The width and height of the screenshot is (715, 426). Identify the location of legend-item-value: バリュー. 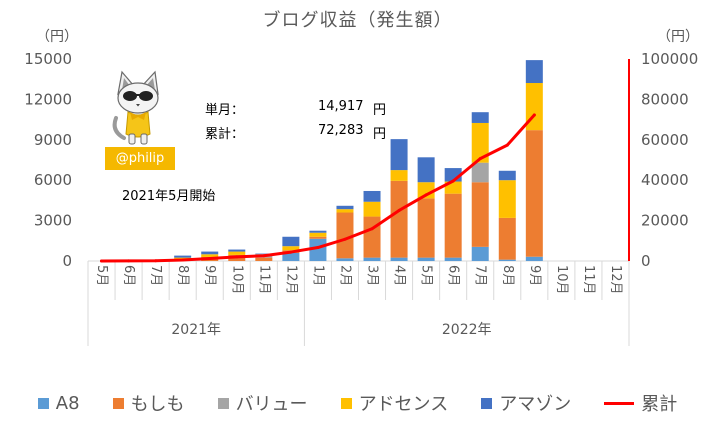
(262, 403).